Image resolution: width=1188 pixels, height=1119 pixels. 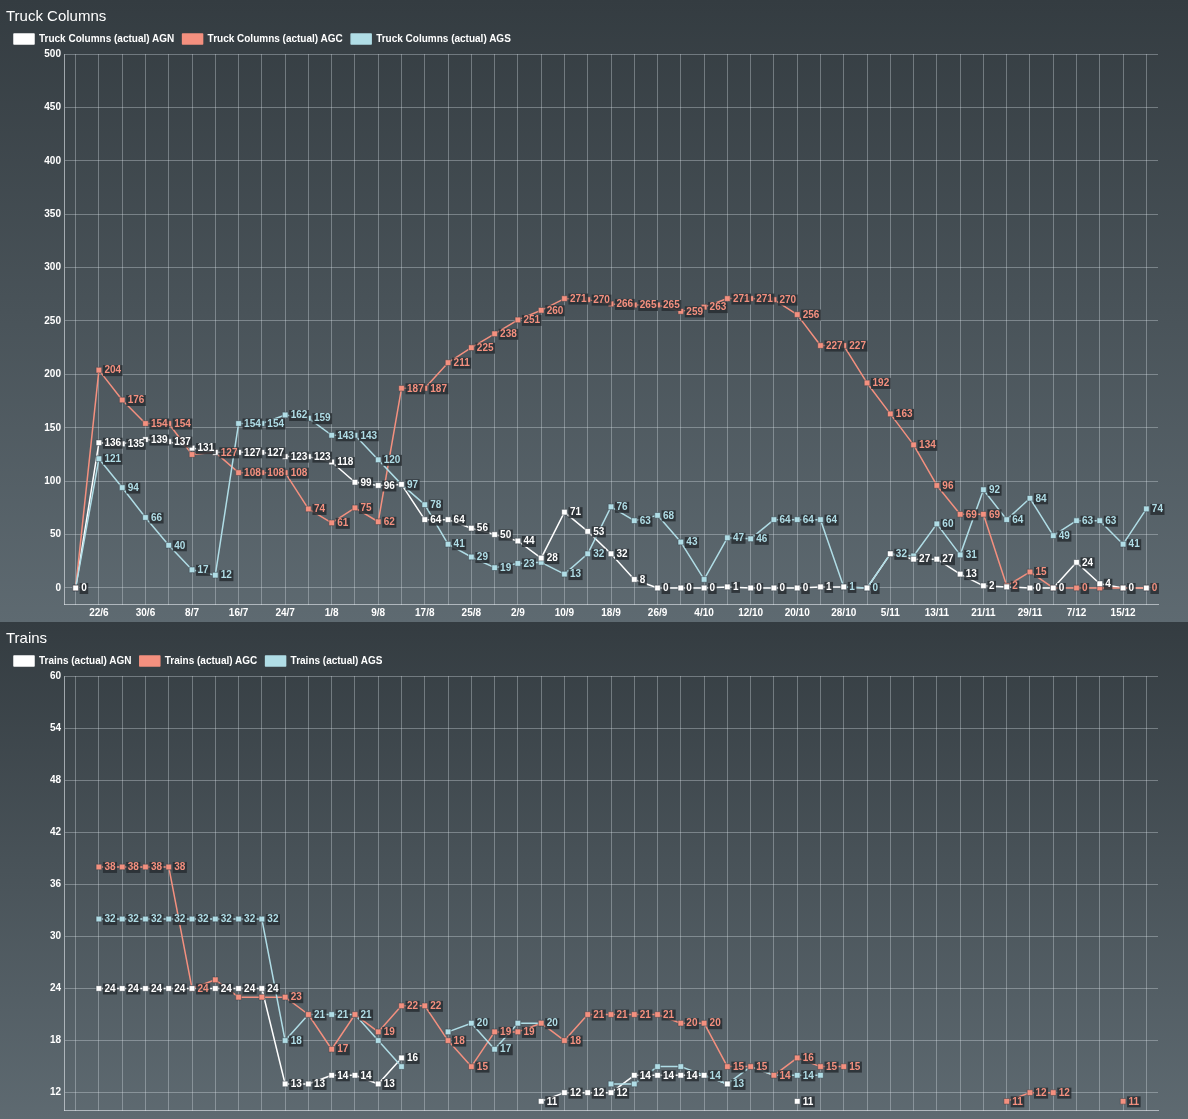 I want to click on data-label: 137, so click(x=183, y=441).